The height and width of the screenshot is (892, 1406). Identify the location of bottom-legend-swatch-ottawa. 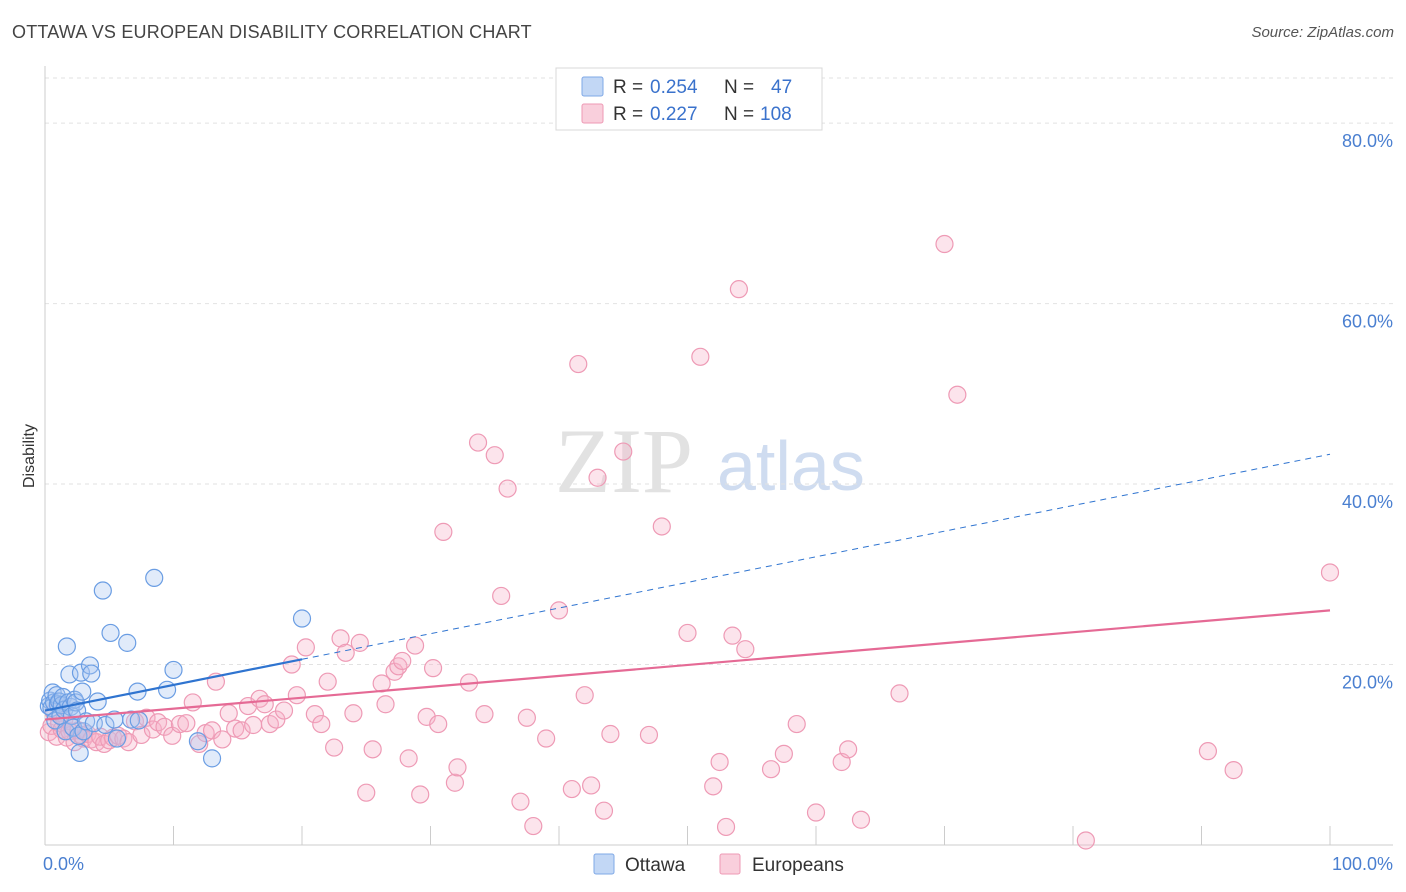
(604, 864).